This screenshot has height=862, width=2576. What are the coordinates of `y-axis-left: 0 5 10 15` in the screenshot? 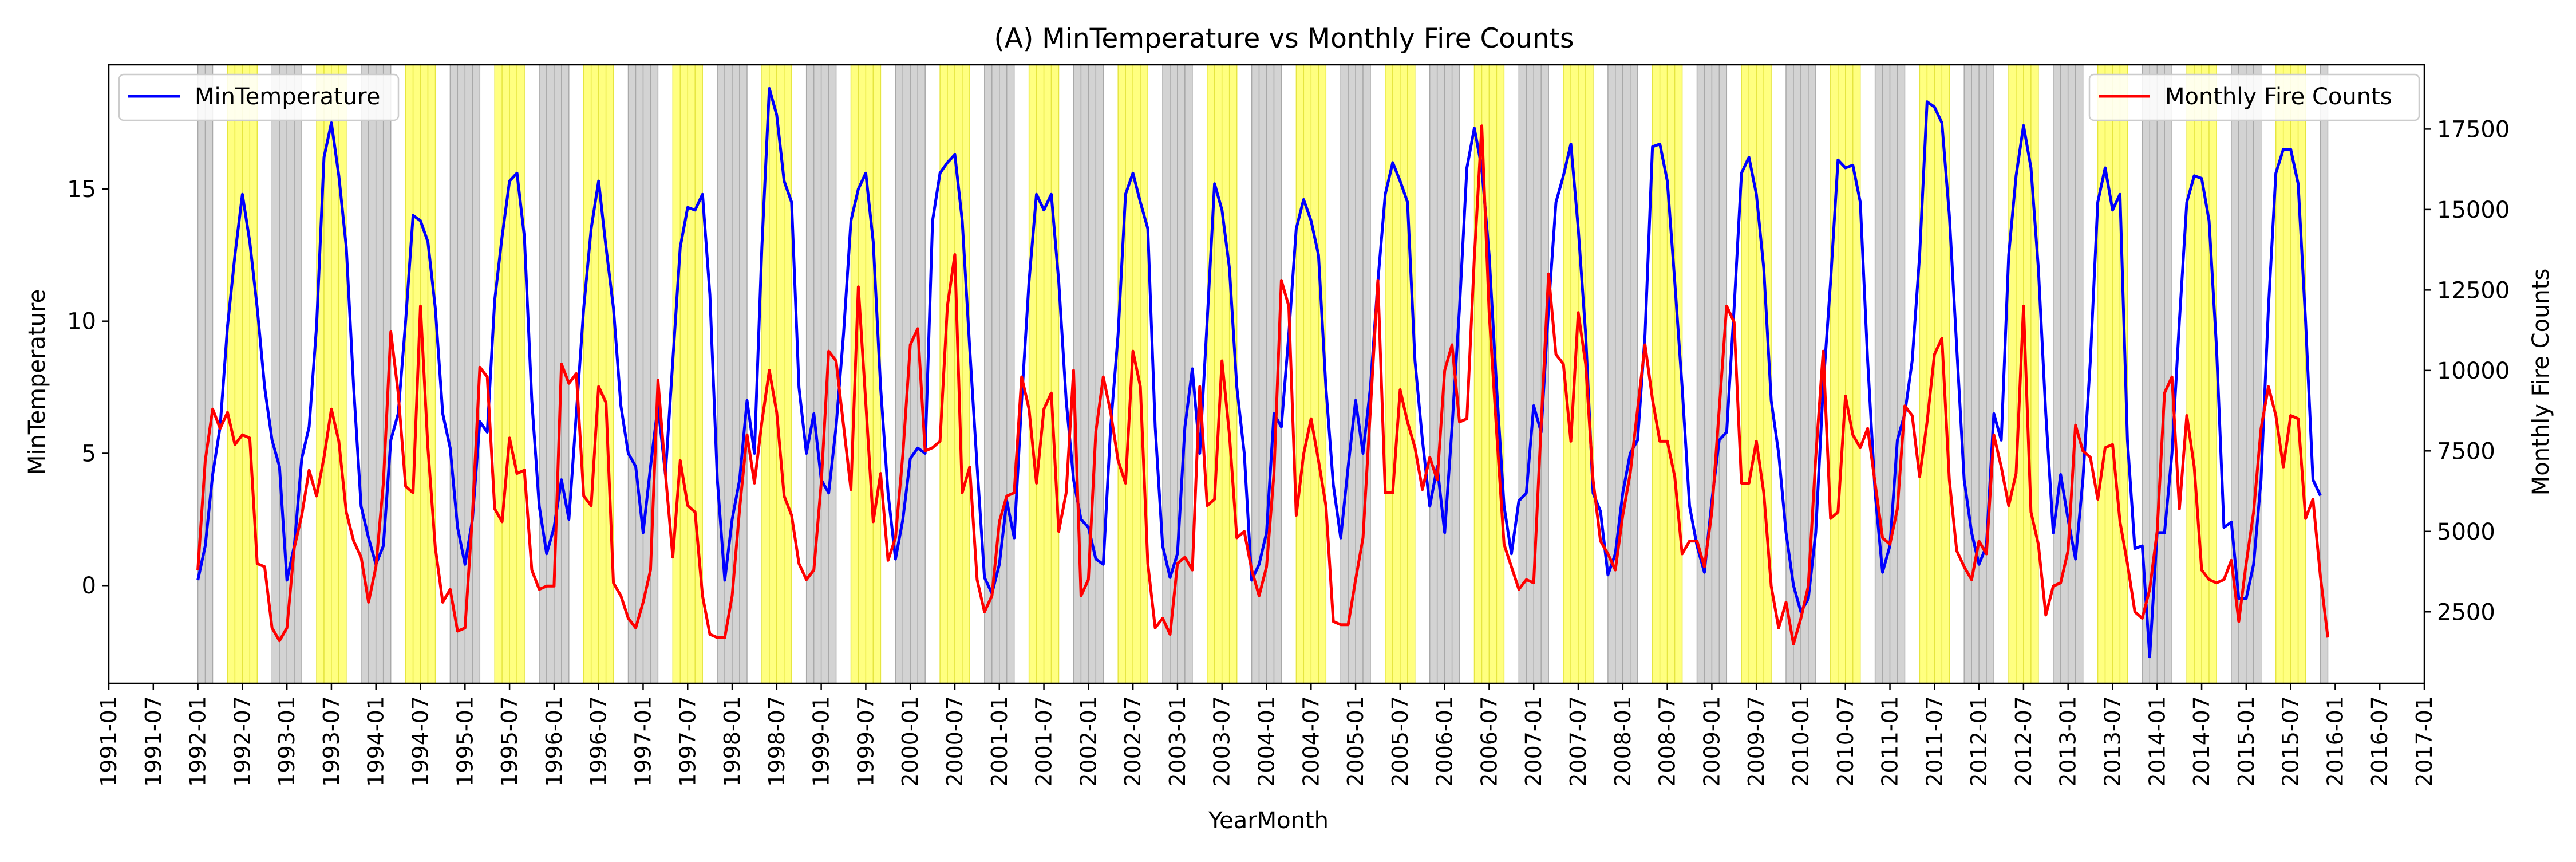 It's located at (88, 387).